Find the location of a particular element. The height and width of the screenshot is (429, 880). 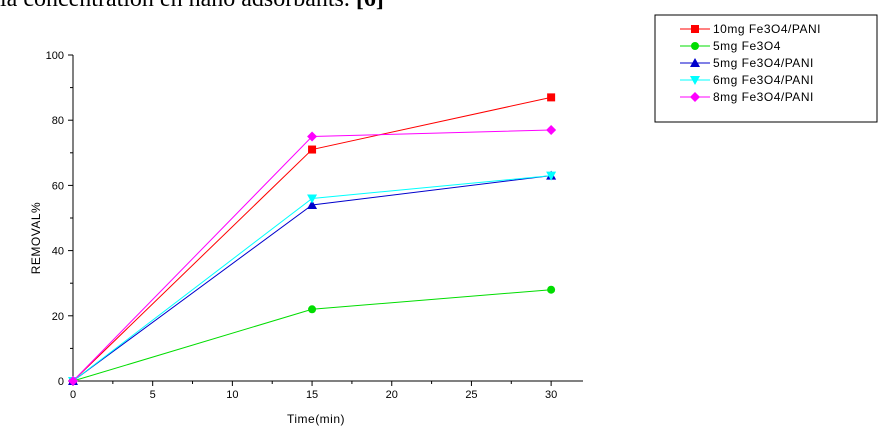

legend-item: 8mg Fe3O4/PANI is located at coordinates (747, 97).